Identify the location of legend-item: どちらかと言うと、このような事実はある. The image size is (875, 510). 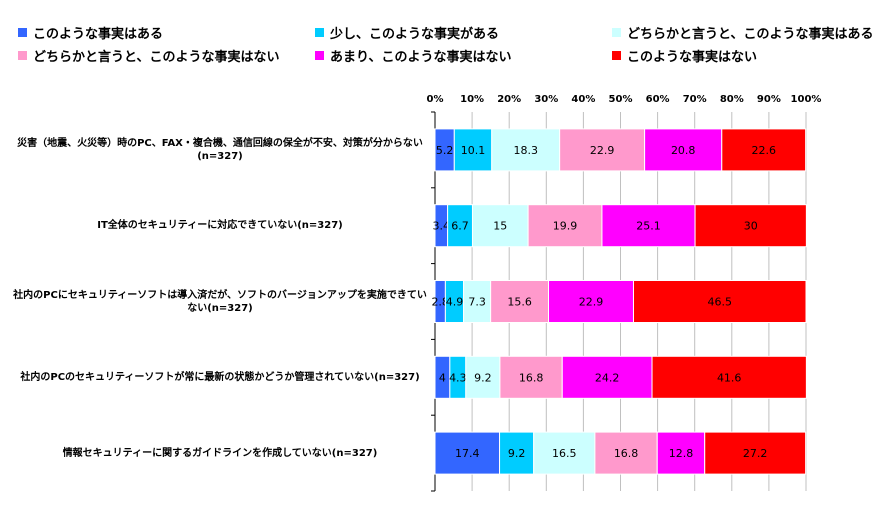
(742, 32).